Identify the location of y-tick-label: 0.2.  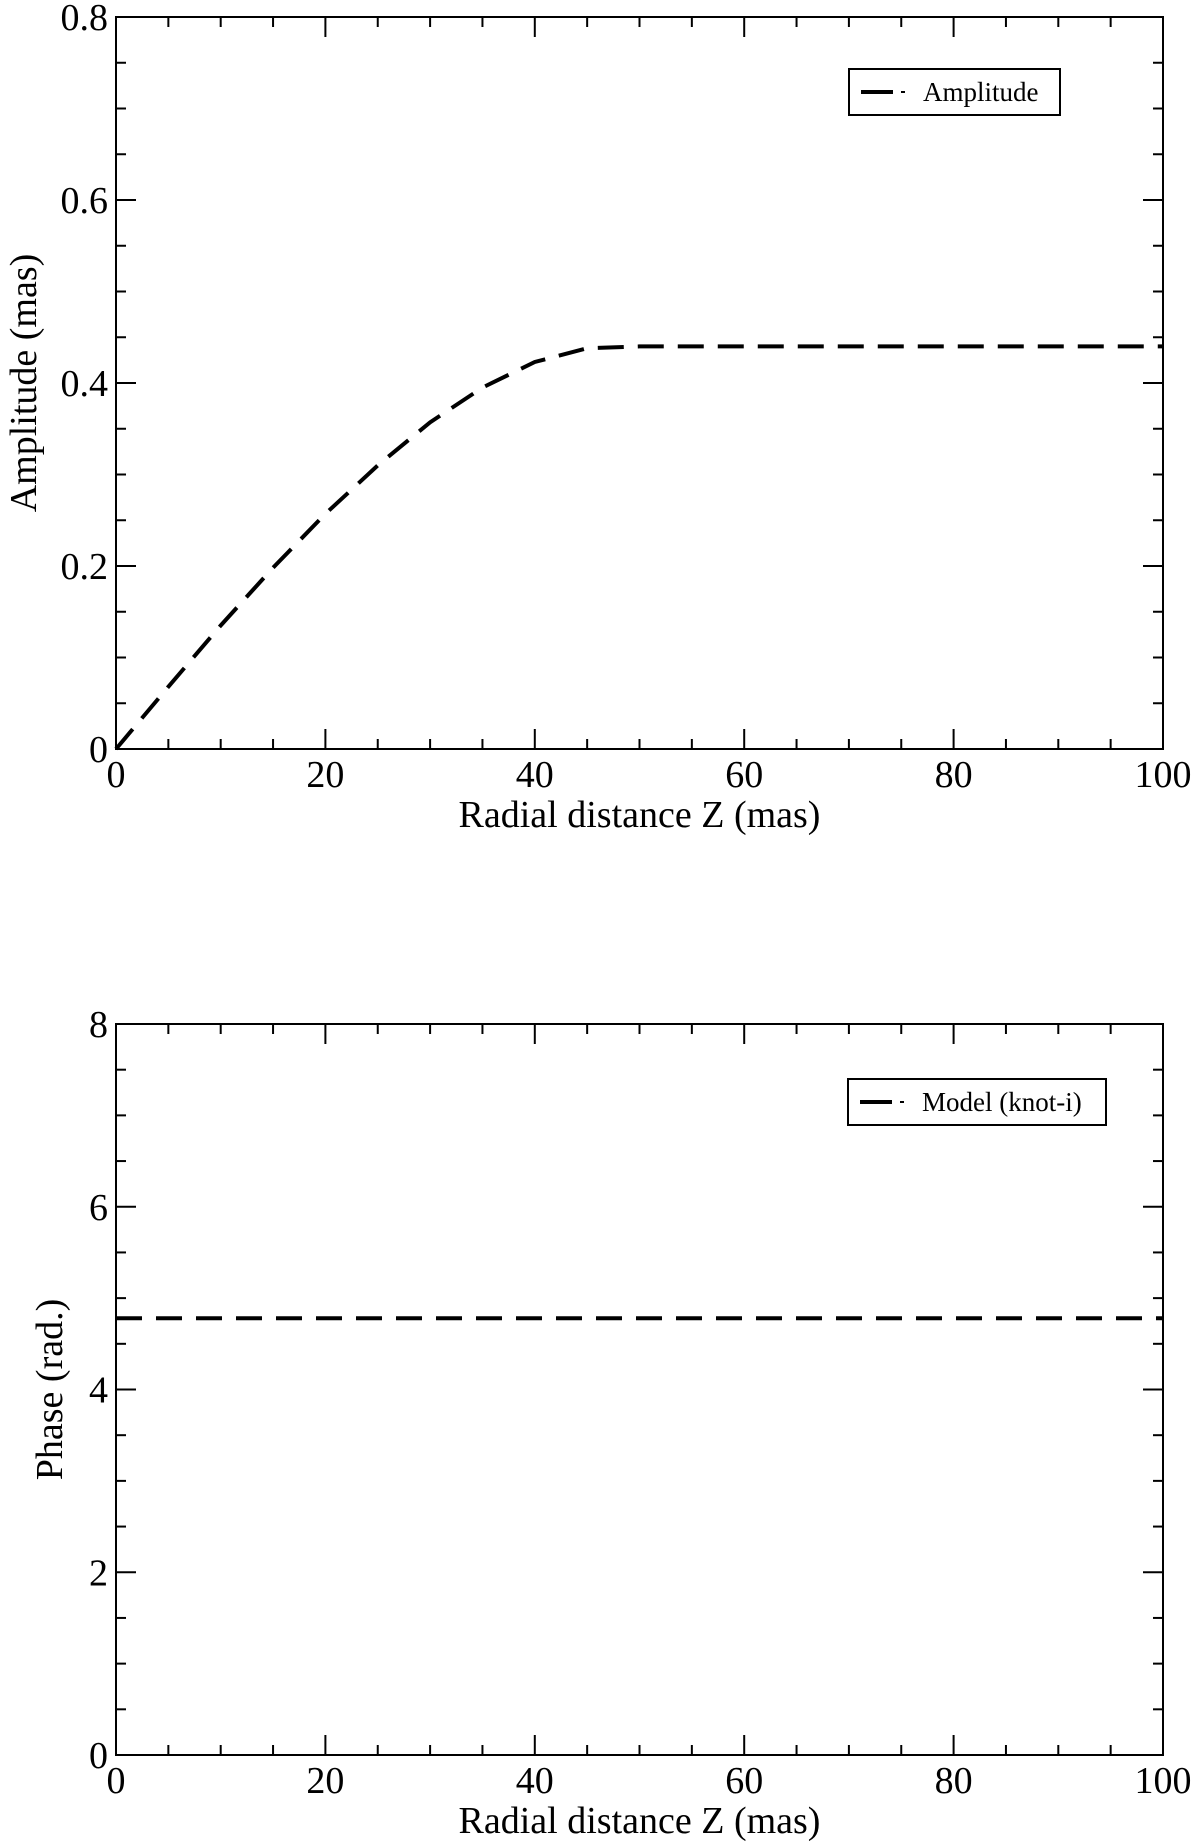
(85, 567).